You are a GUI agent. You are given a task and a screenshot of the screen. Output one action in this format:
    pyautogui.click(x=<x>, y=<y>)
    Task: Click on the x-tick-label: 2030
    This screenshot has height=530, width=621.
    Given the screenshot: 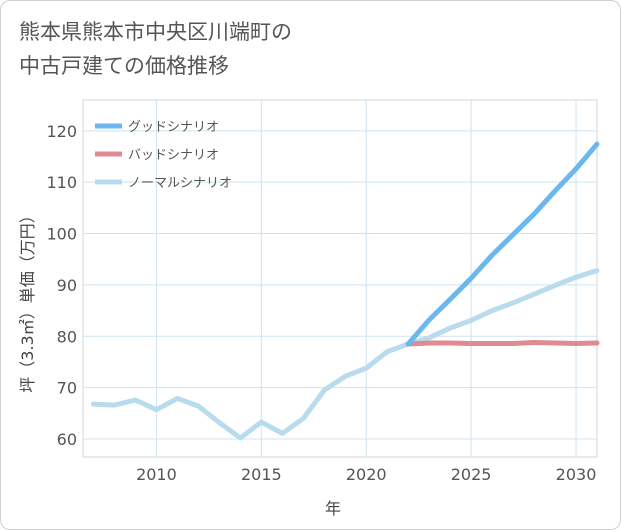 What is the action you would take?
    pyautogui.click(x=576, y=474)
    